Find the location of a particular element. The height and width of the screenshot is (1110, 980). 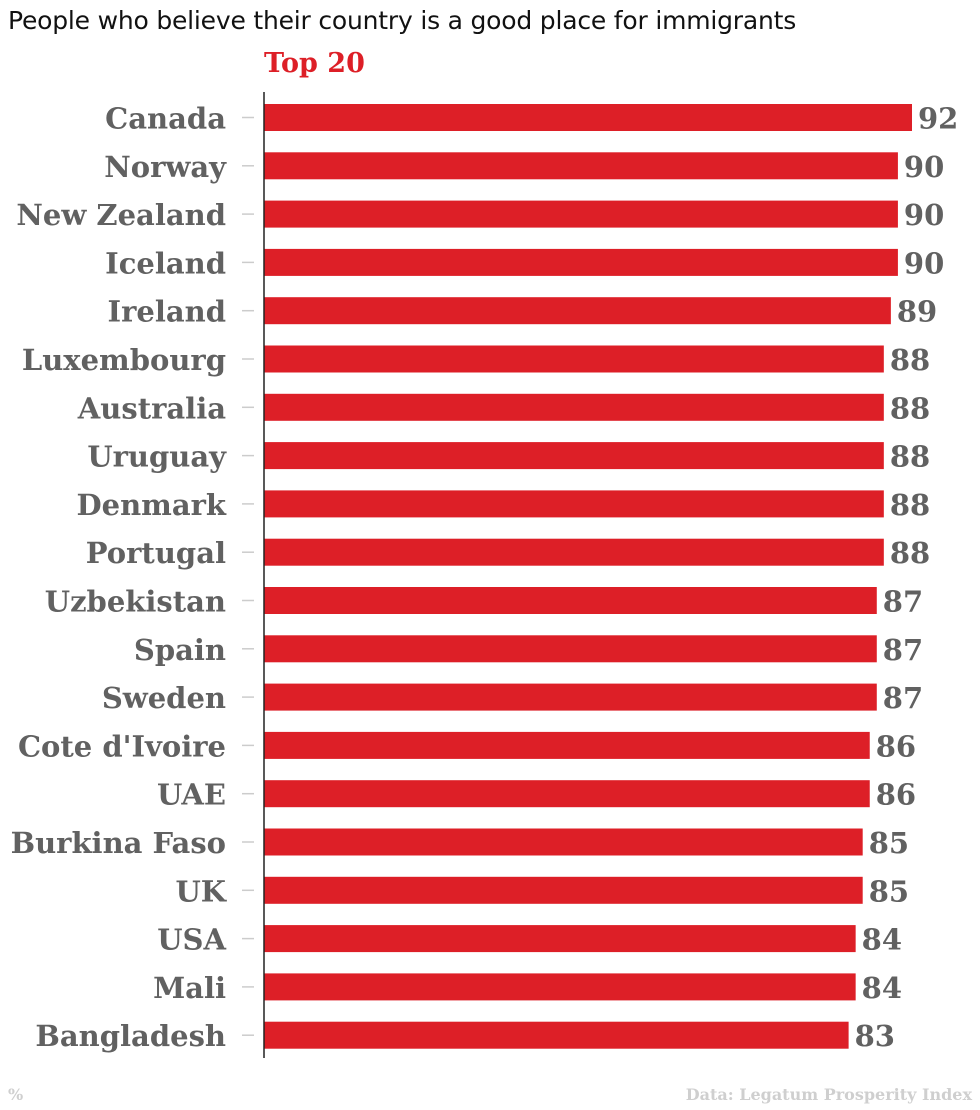

chart-subtitle: Top 20 is located at coordinates (314, 63).